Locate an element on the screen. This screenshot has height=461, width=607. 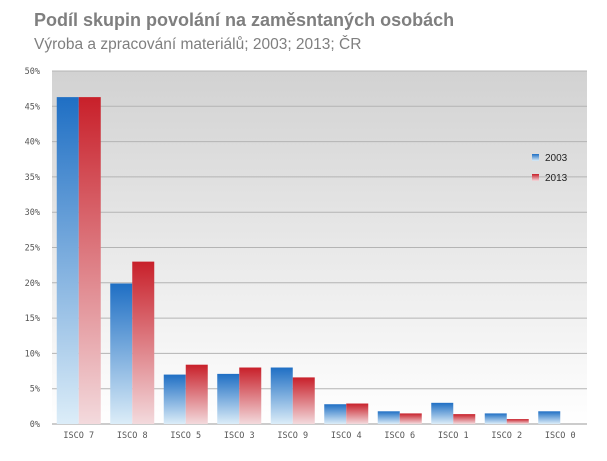
y-tick-label: 25% is located at coordinates (32, 249).